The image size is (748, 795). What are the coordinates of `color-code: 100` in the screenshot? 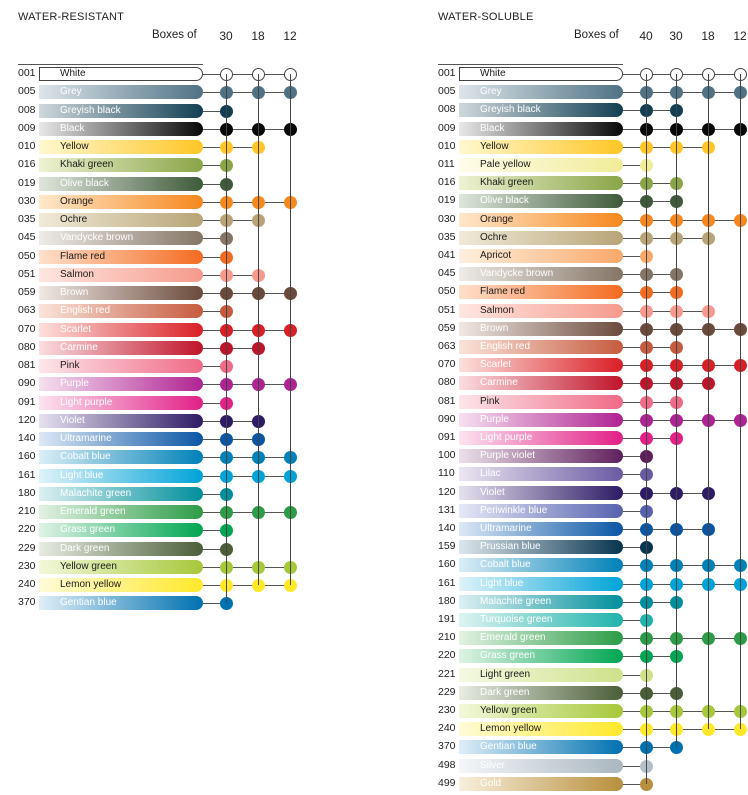 It's located at (447, 455).